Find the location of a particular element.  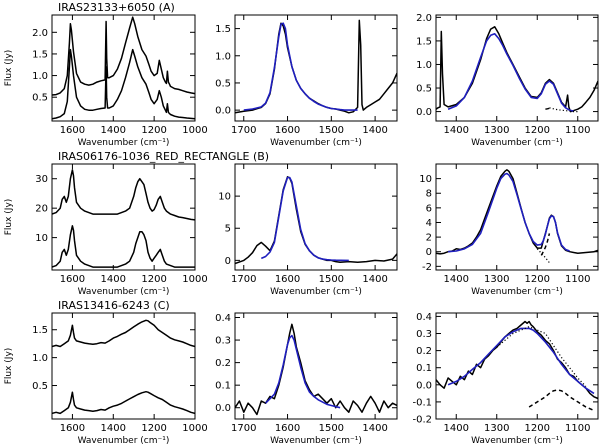

panel-title: IRAS23133+6050 (A) is located at coordinates (116, 7).